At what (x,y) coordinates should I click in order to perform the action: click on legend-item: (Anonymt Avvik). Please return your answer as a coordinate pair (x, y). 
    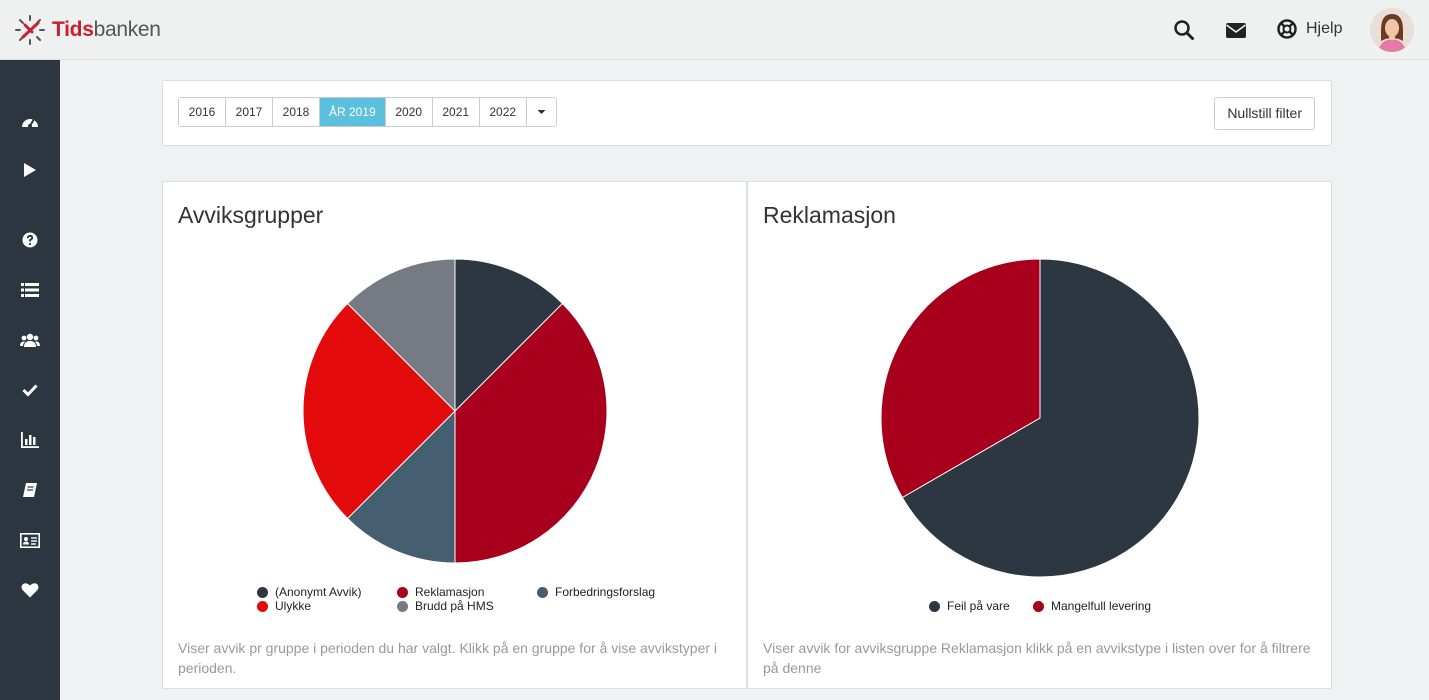
    Looking at the image, I should click on (309, 592).